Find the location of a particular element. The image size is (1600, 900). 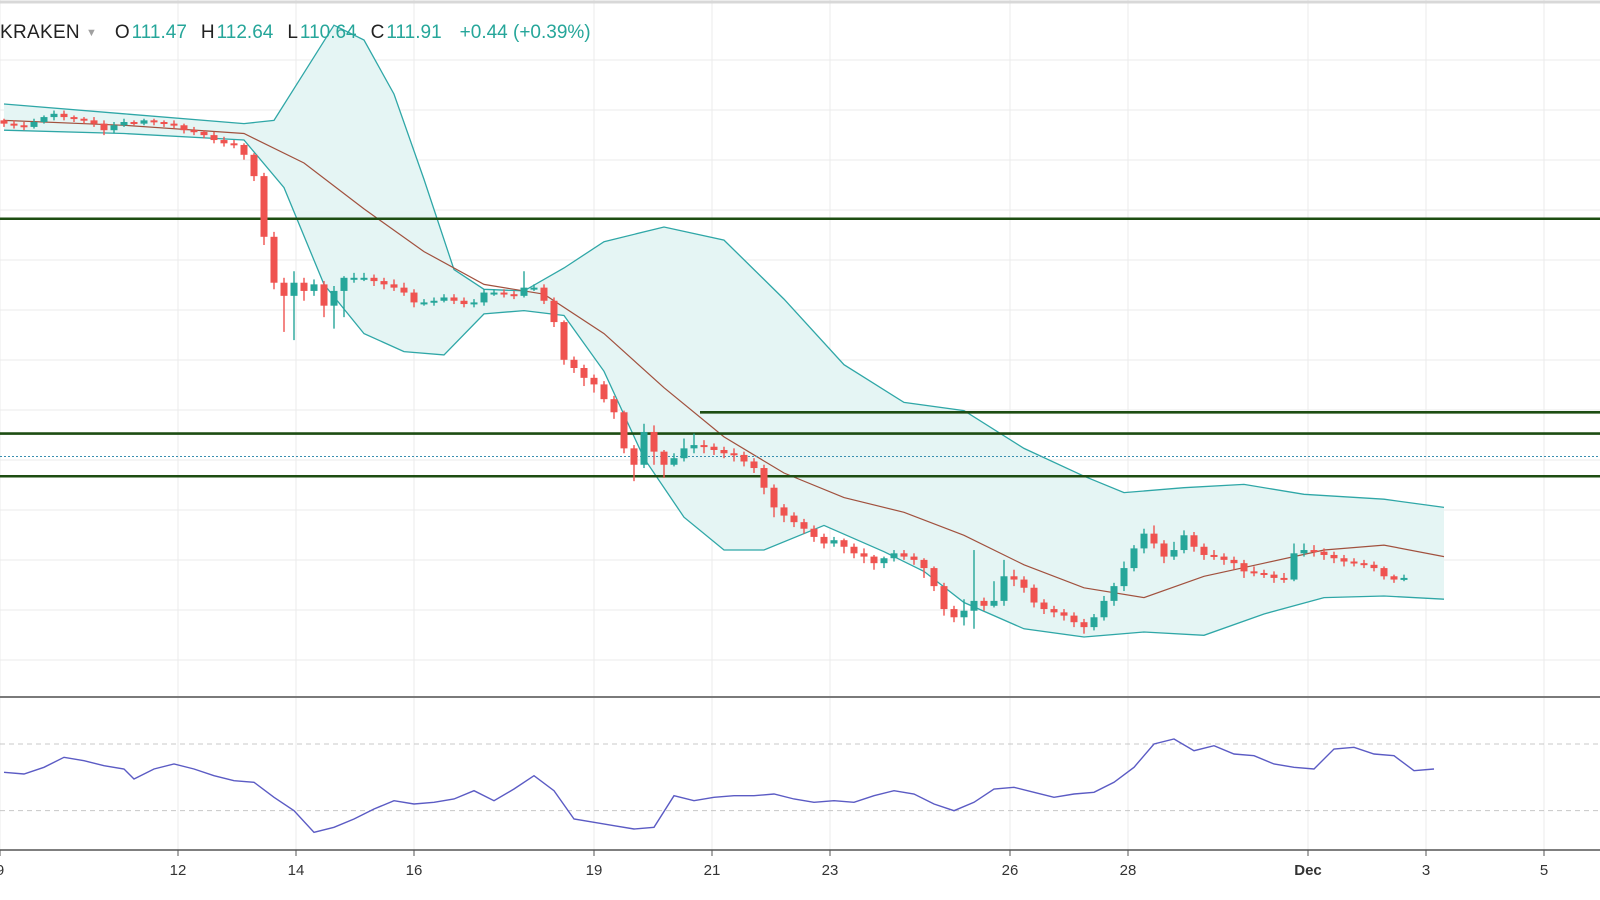

x-tick-label: 9 is located at coordinates (2, 870).